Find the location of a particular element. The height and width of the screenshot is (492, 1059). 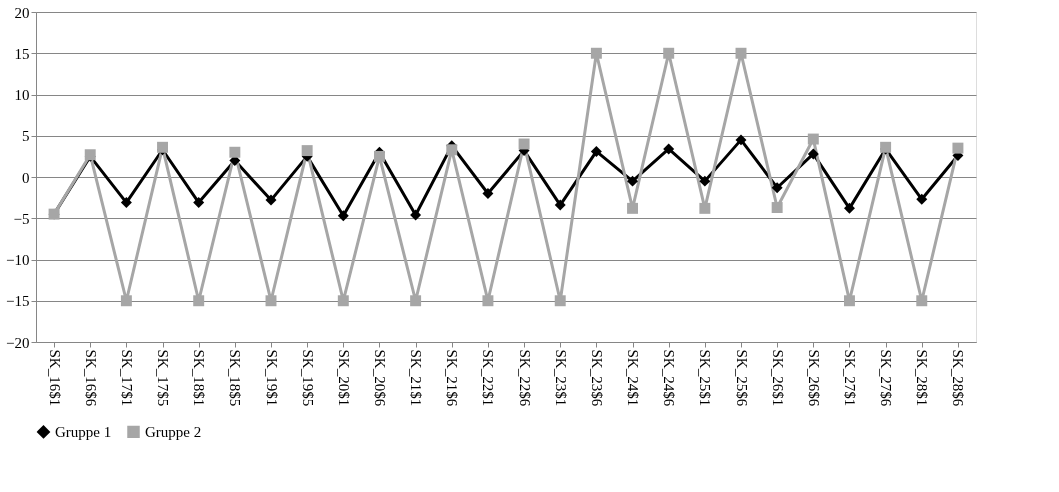

x-tick-label: SK_18$1 is located at coordinates (199, 378).